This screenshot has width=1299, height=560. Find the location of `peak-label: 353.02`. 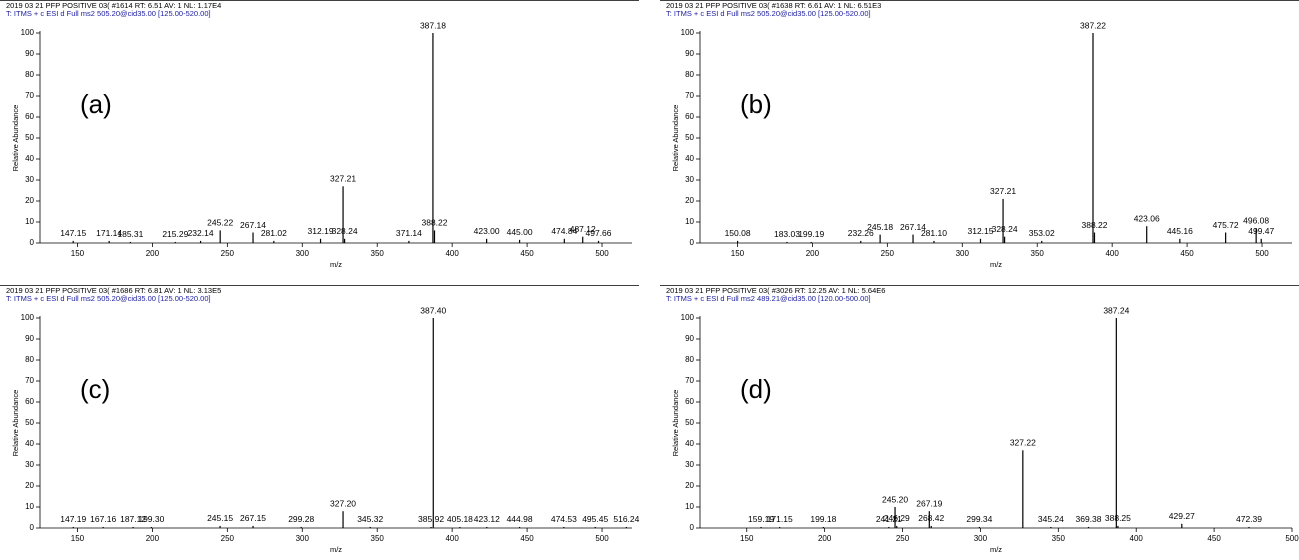

peak-label: 353.02 is located at coordinates (1042, 233).